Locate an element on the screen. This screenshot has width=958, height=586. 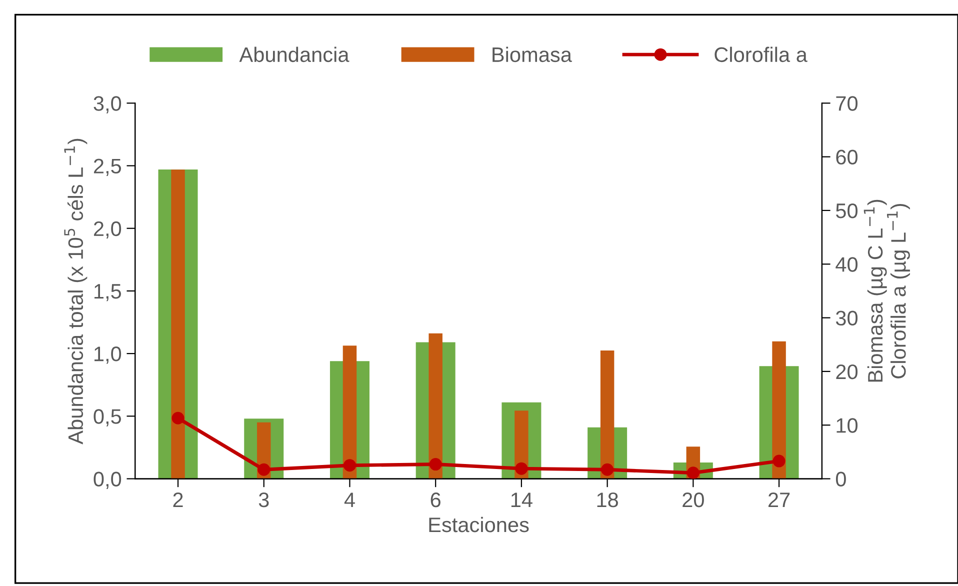
x-tick-label: 2 is located at coordinates (178, 500).